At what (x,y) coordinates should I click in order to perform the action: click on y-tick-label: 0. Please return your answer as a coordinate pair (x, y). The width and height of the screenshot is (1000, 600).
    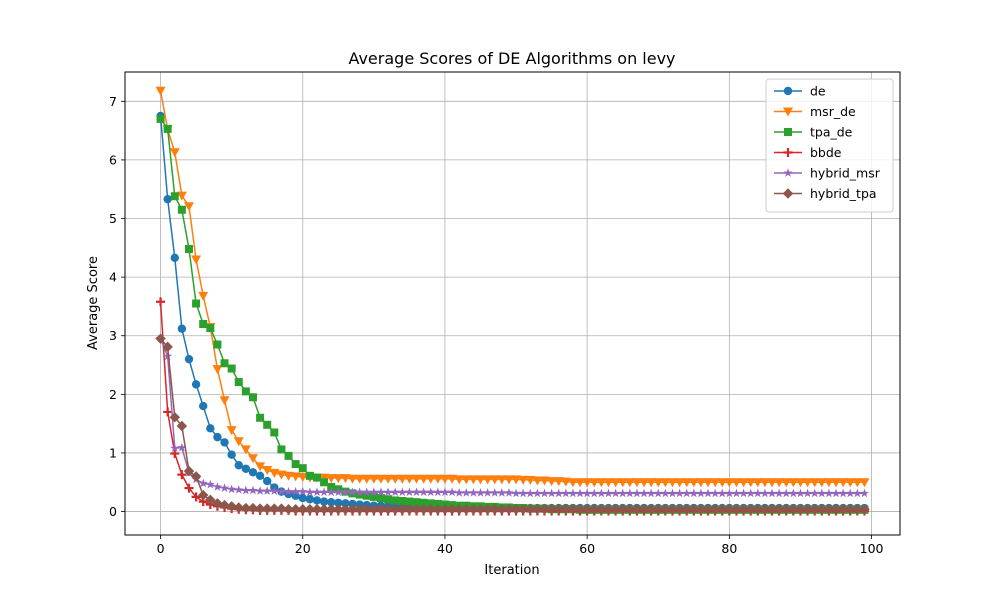
    Looking at the image, I should click on (113, 511).